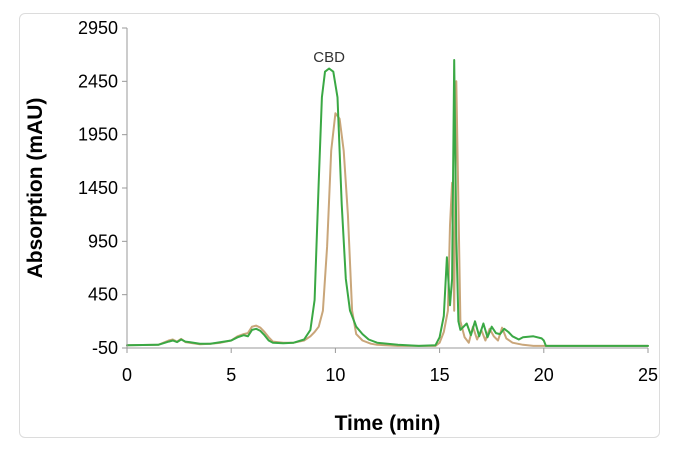 This screenshot has height=451, width=684. Describe the element at coordinates (98, 188) in the screenshot. I see `y-tick-label: 1450` at that location.